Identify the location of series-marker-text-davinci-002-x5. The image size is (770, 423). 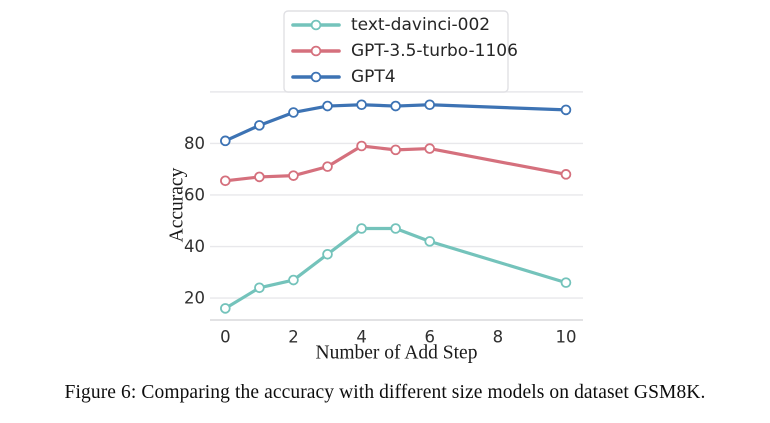
(395, 228).